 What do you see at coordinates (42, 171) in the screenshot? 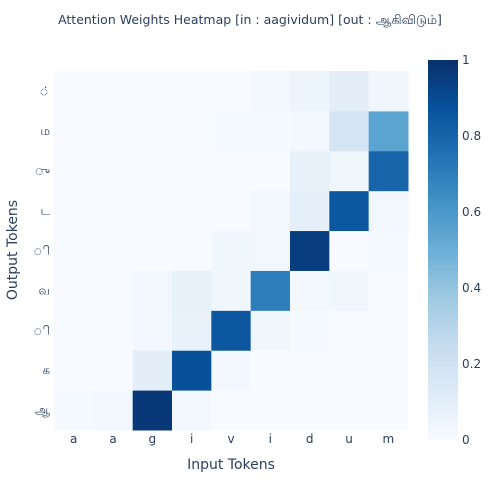
I see `y-tick-label: ு` at bounding box center [42, 171].